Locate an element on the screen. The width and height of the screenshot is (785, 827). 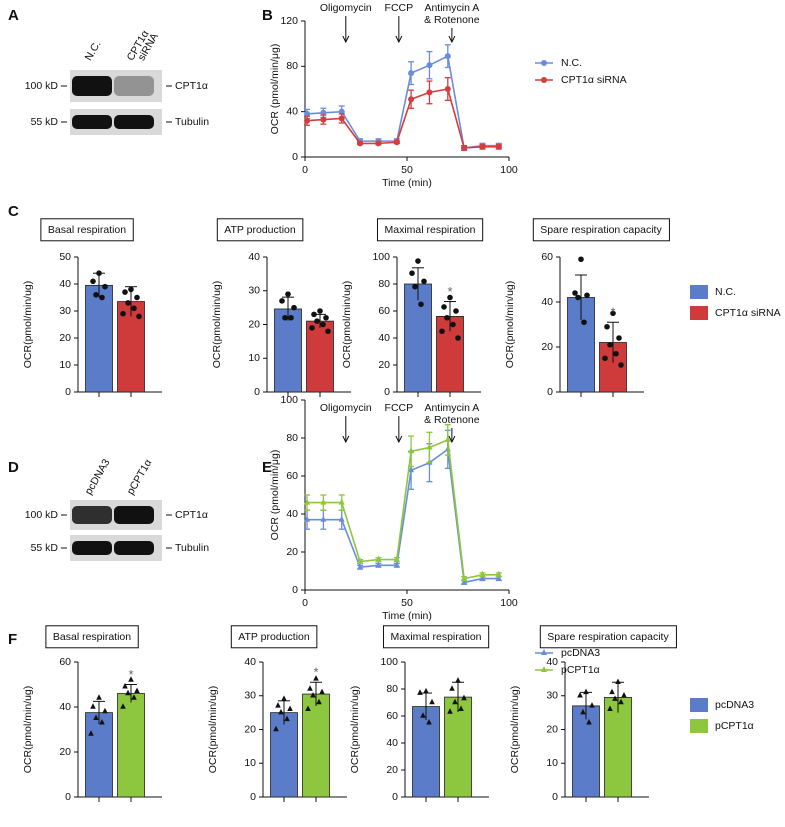
y-tick-label: 30 is located at coordinates (65, 311).